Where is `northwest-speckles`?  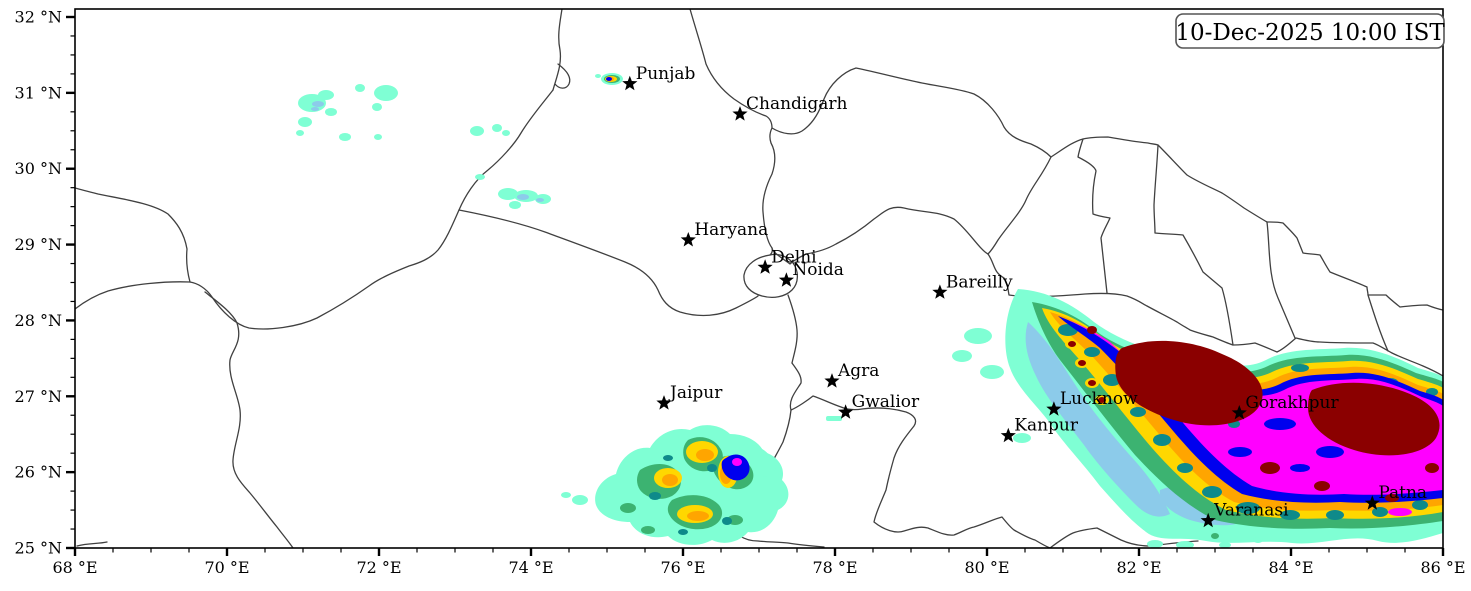
northwest-speckles is located at coordinates (423, 146).